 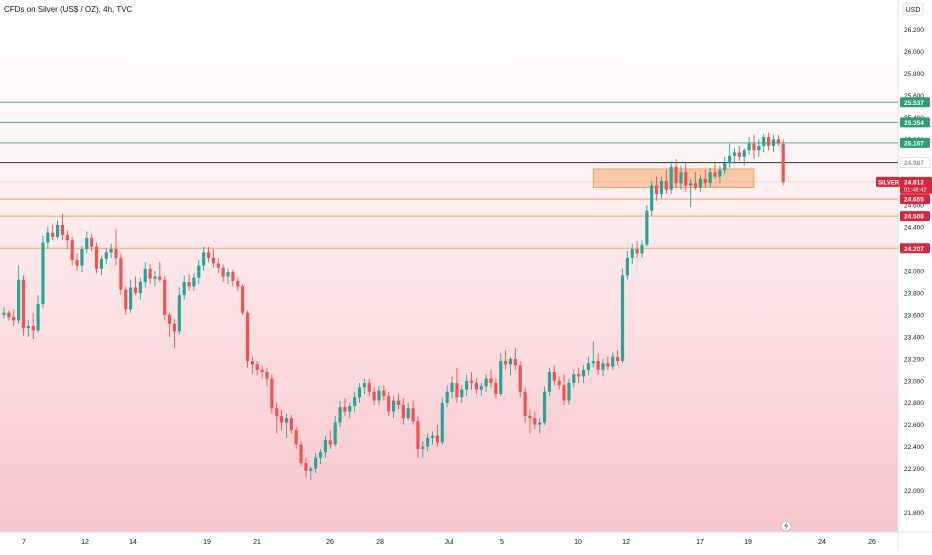 I want to click on supply-demand-zone, so click(x=673, y=178).